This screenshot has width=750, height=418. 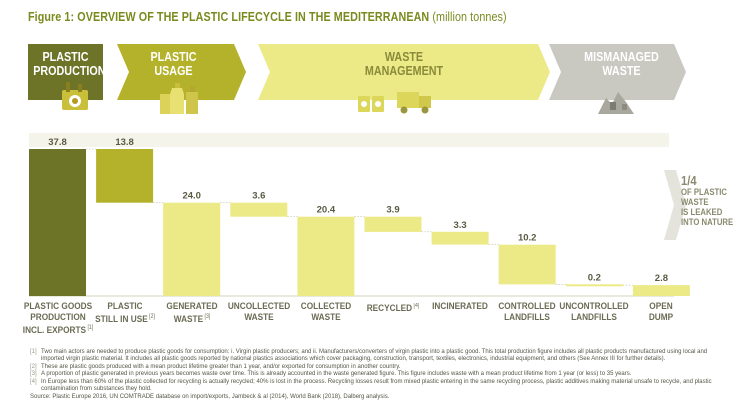 I want to click on leak-arrow, so click(x=675, y=205).